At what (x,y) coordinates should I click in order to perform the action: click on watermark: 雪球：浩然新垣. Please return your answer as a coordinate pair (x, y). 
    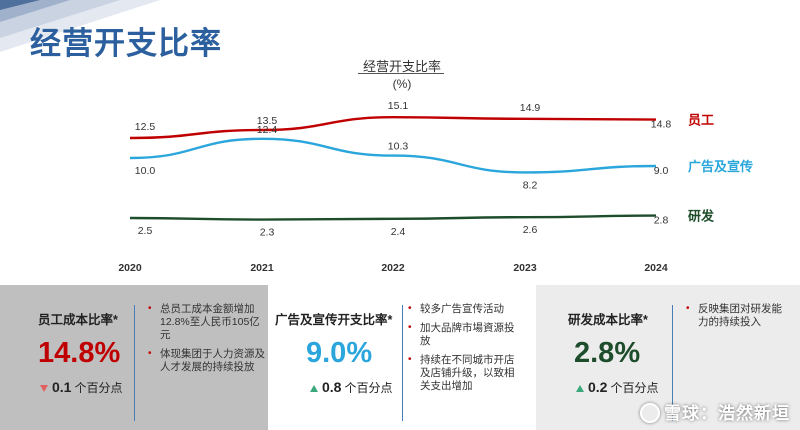
    Looking at the image, I should click on (715, 411).